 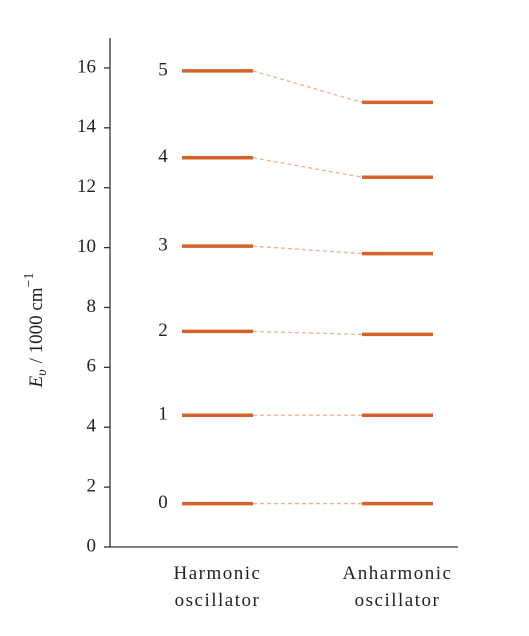 I want to click on y-tick-label: 16, so click(x=86, y=66).